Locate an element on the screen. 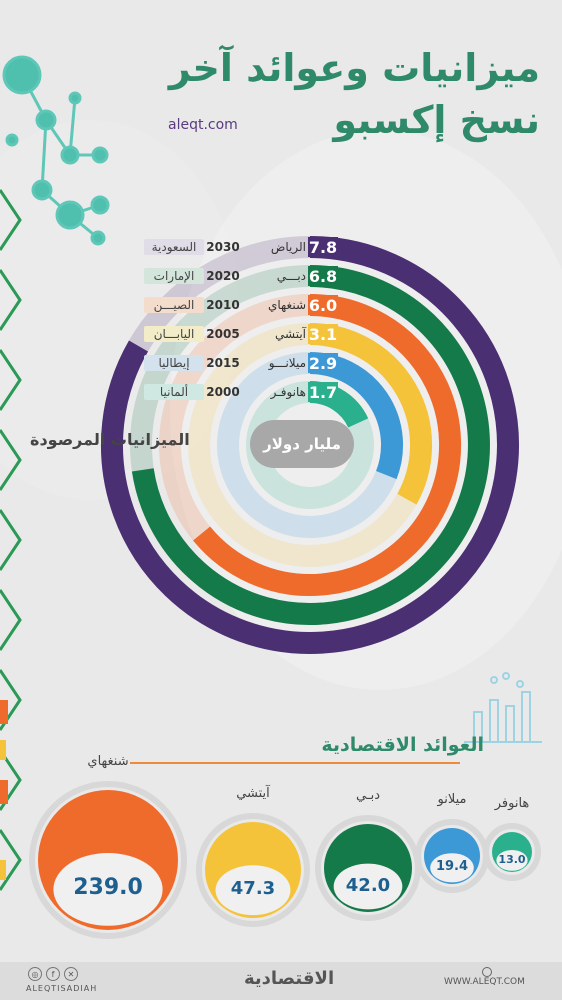 The height and width of the screenshot is (1000, 562). gauge-label: دبـي is located at coordinates (368, 795).